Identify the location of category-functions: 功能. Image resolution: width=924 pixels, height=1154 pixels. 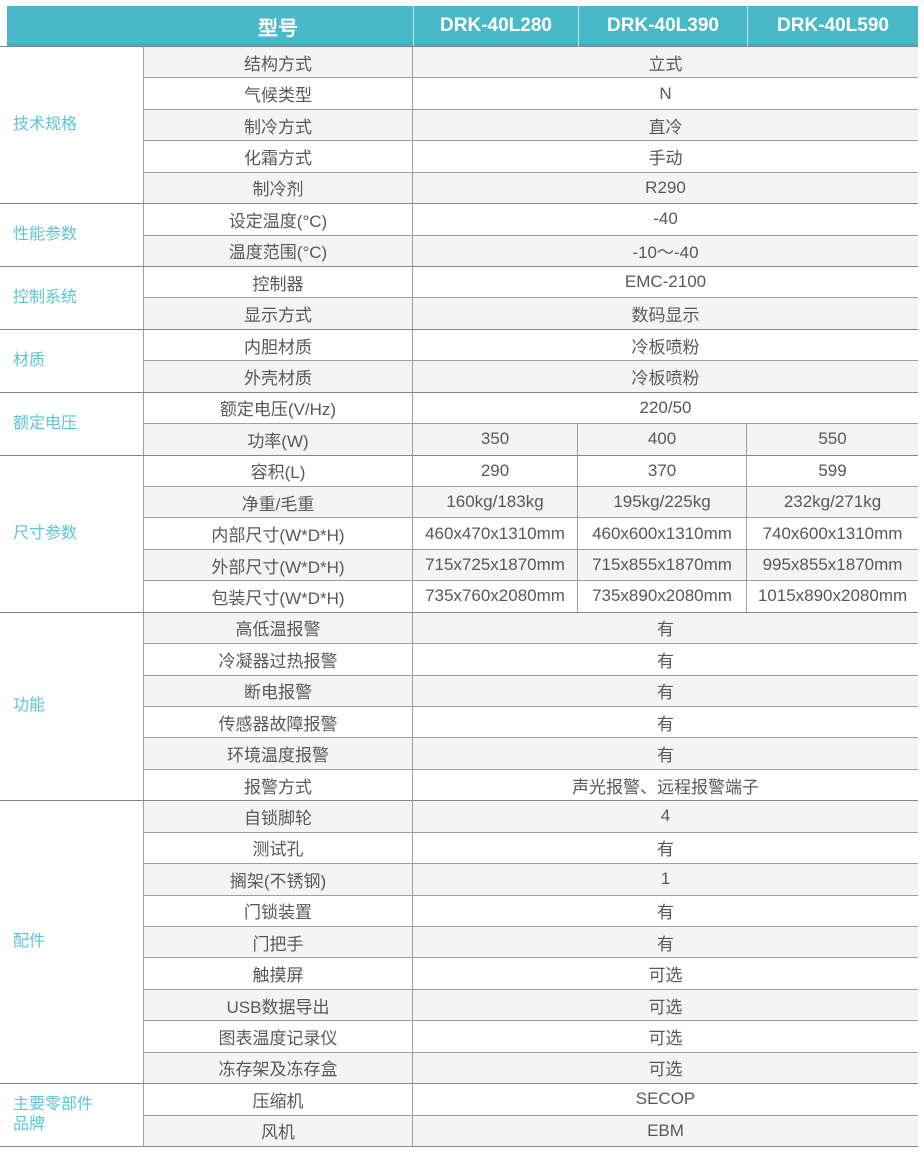
(71, 707).